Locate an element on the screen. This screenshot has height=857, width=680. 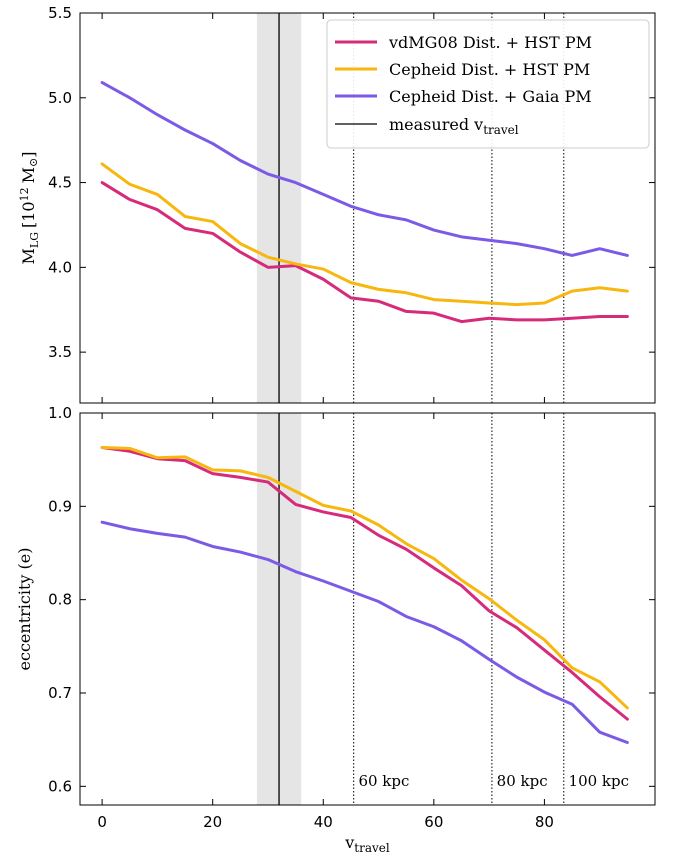
ytick-label: 0.8 is located at coordinates (60, 600).